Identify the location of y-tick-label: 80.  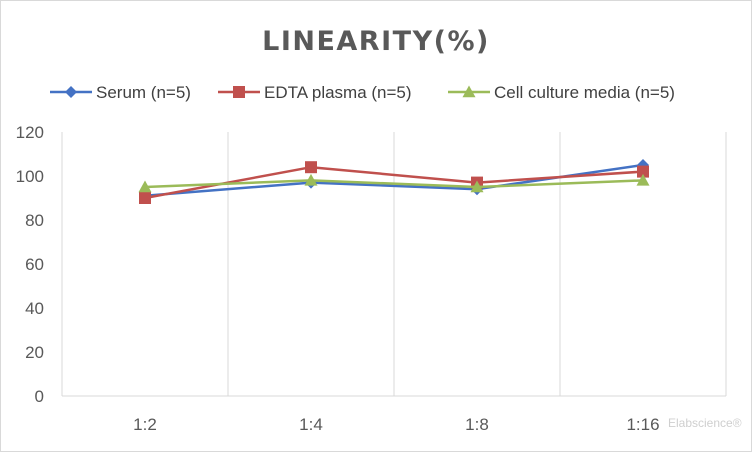
(34, 220).